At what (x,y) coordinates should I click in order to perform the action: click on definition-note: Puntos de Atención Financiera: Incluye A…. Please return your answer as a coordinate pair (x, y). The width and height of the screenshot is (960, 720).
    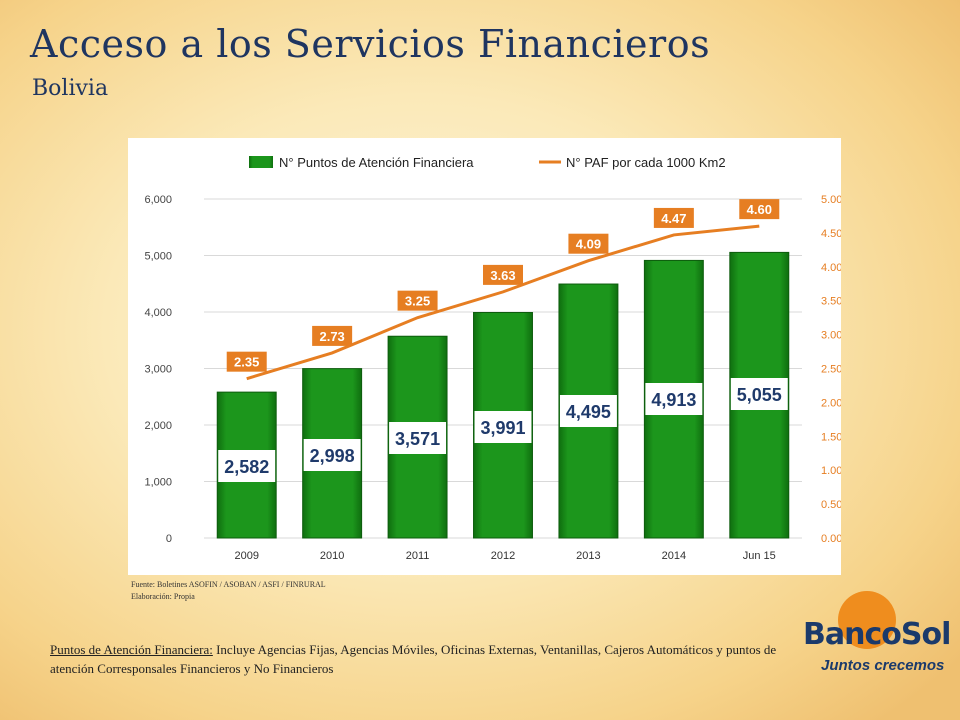
    Looking at the image, I should click on (420, 659).